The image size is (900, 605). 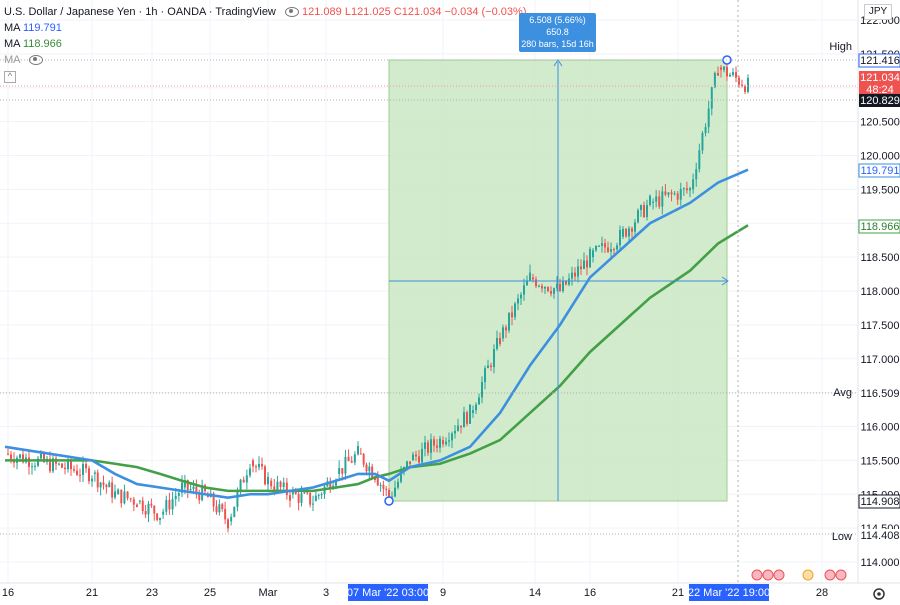 I want to click on time-axis, so click(x=429, y=594).